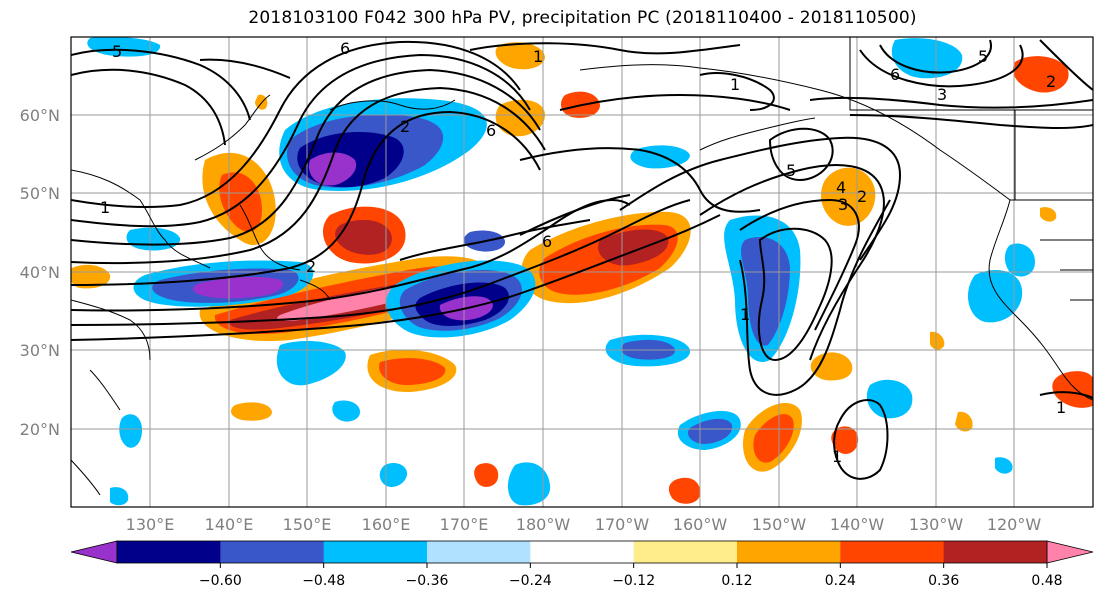 This screenshot has height=601, width=1105. I want to click on lon-label: 140°W, so click(857, 524).